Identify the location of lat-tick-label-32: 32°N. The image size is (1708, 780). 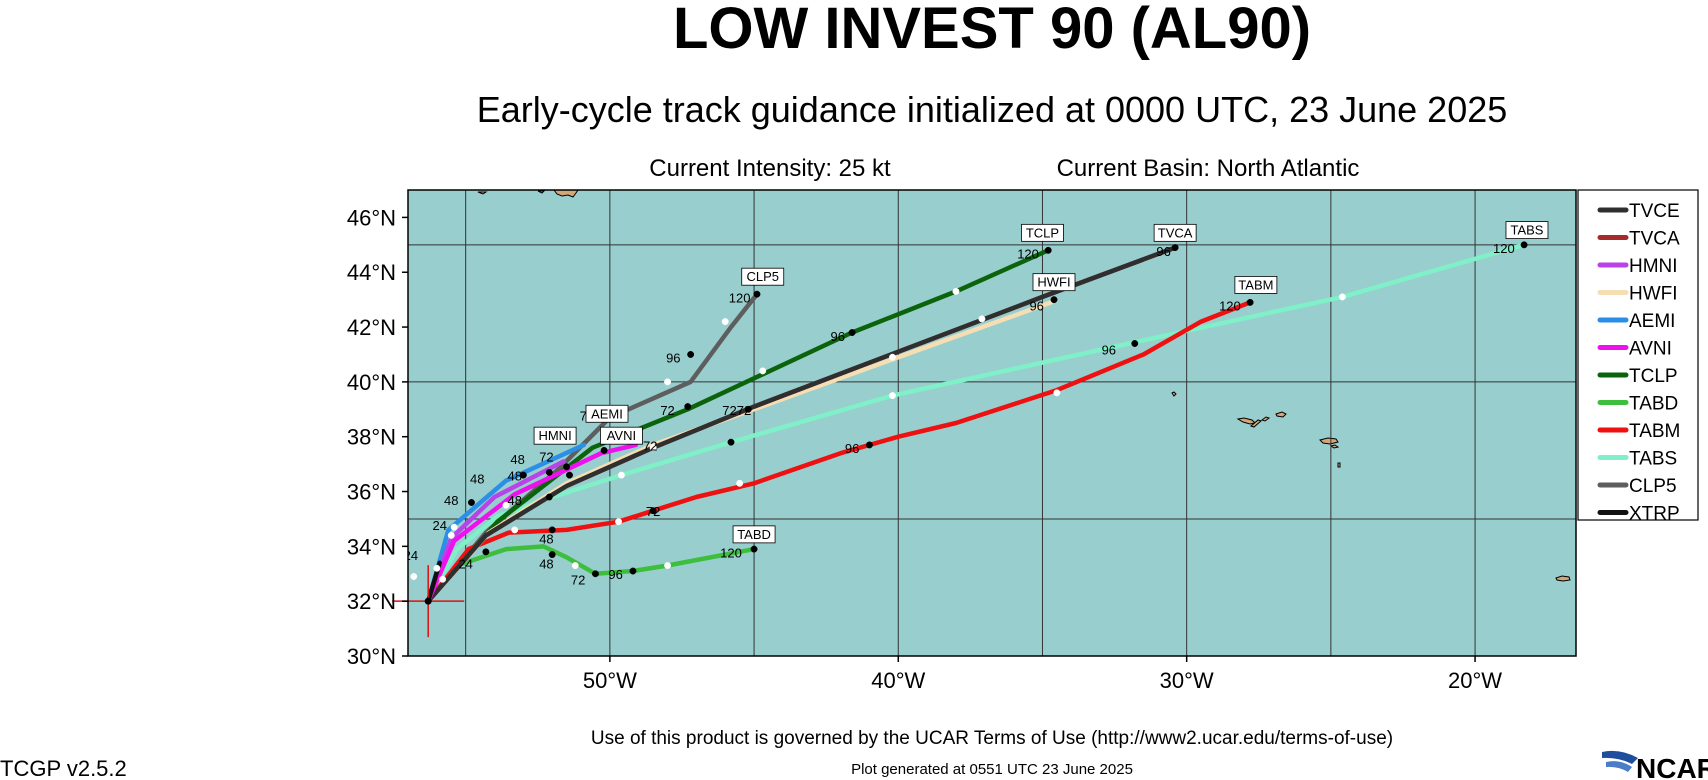
(371, 601).